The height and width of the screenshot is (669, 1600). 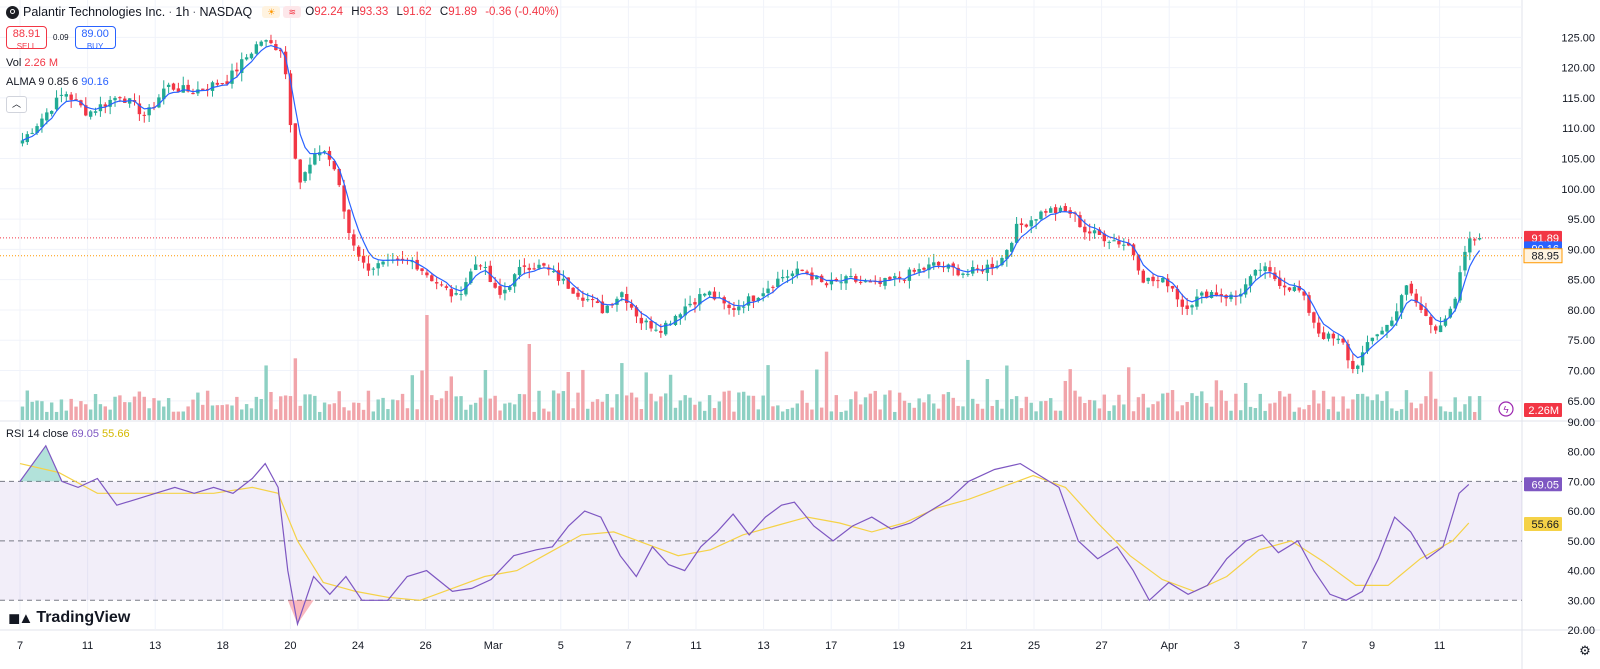 What do you see at coordinates (899, 646) in the screenshot?
I see `time-tick-label: 19` at bounding box center [899, 646].